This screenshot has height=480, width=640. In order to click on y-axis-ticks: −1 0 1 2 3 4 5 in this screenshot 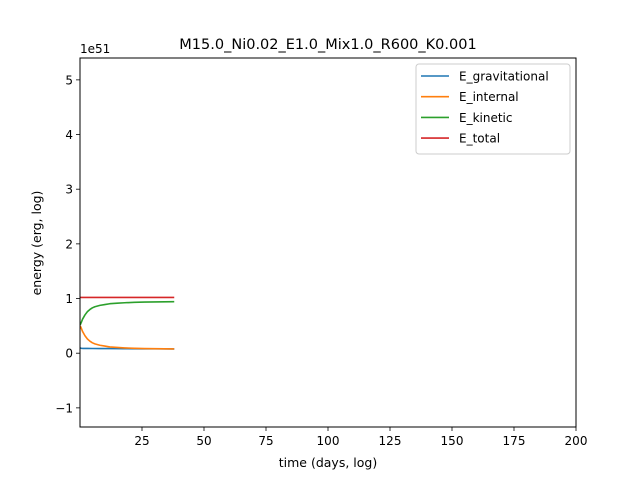, I will do `click(67, 244)`.